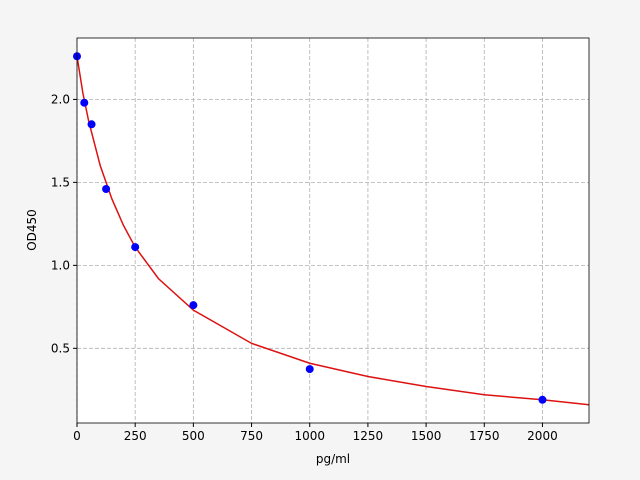 The image size is (640, 480). What do you see at coordinates (426, 436) in the screenshot?
I see `x-tick-label: 1500` at bounding box center [426, 436].